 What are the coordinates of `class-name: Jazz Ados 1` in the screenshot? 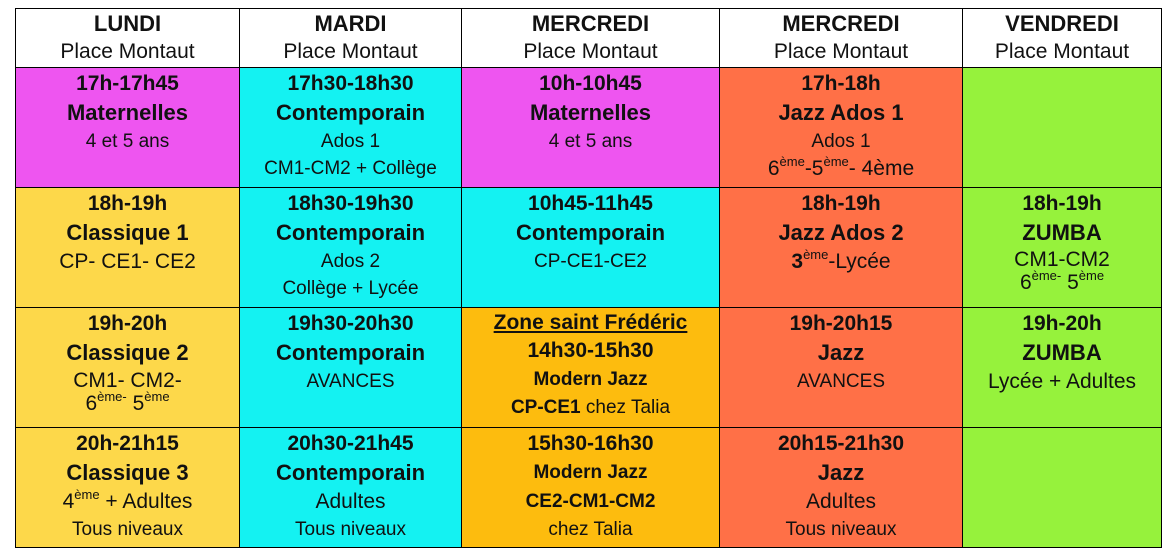 It's located at (841, 113).